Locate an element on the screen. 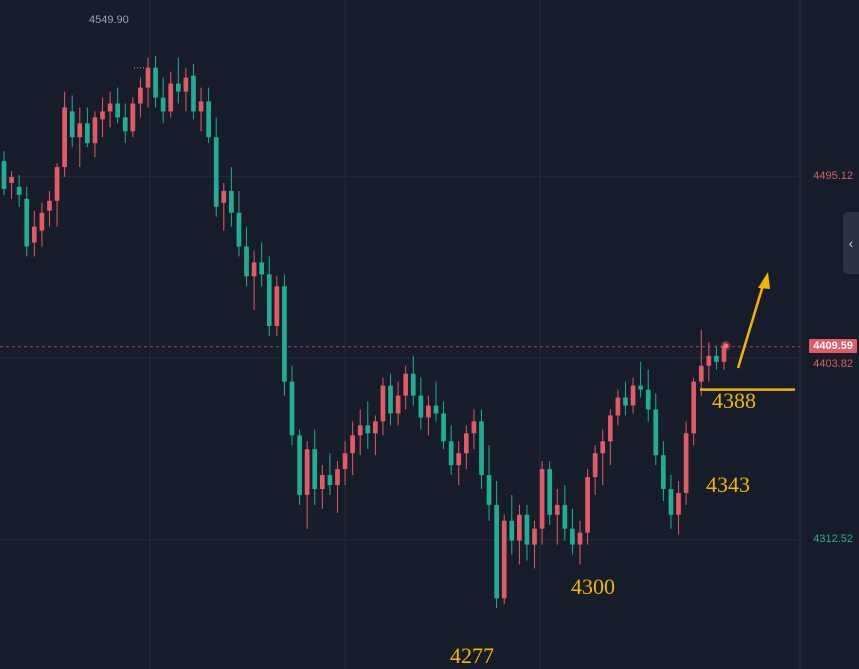 This screenshot has width=859, height=669. side-panel-toggle: ‹ is located at coordinates (851, 243).